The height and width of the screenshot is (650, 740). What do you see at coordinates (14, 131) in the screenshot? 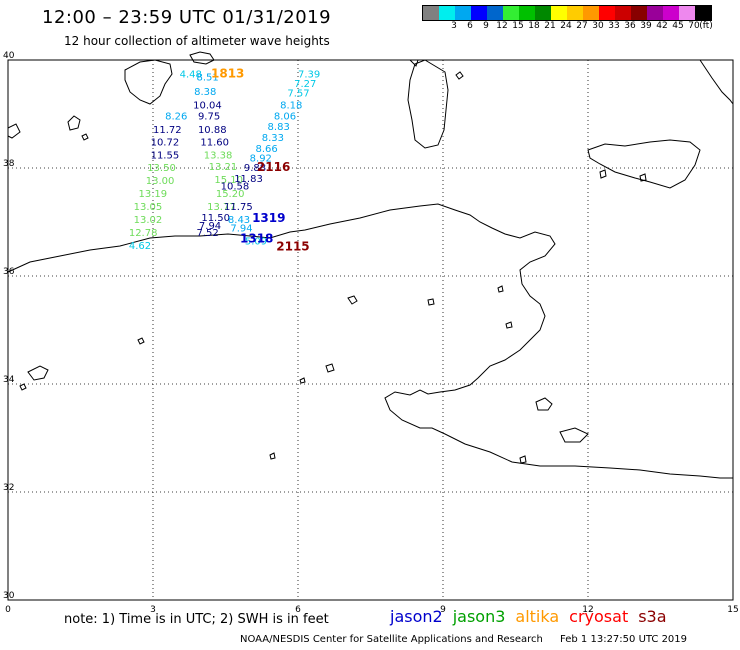
I see `iberia-coastline` at bounding box center [14, 131].